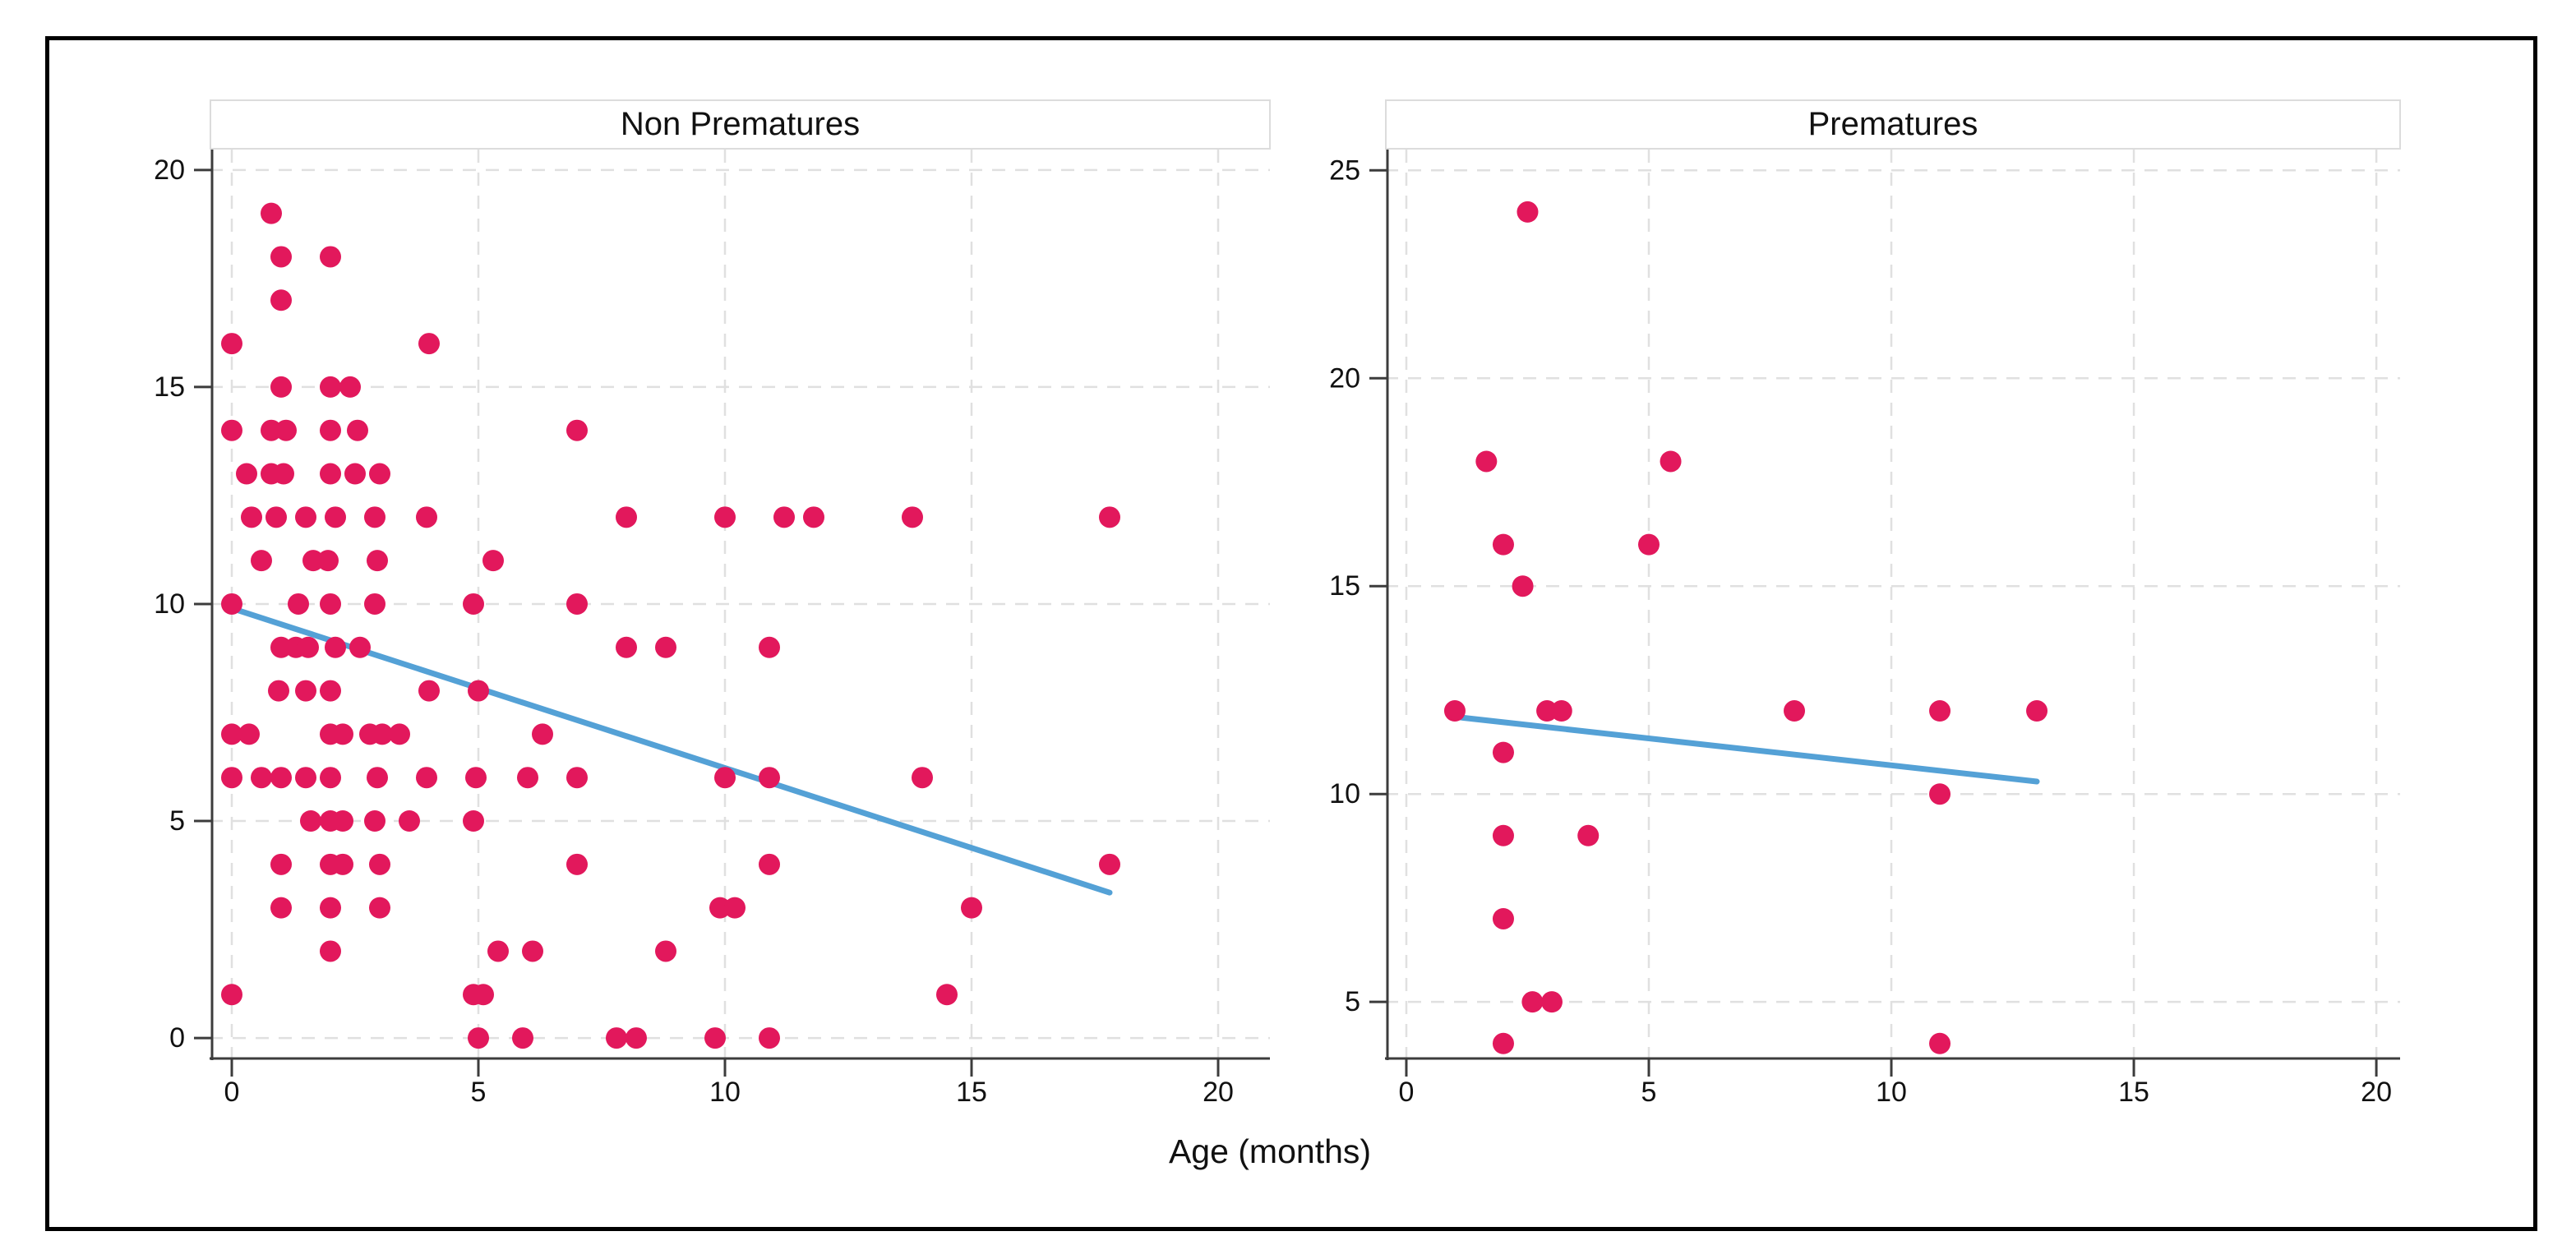 This screenshot has height=1259, width=2576. Describe the element at coordinates (169, 387) in the screenshot. I see `y-tick-label: 15` at that location.